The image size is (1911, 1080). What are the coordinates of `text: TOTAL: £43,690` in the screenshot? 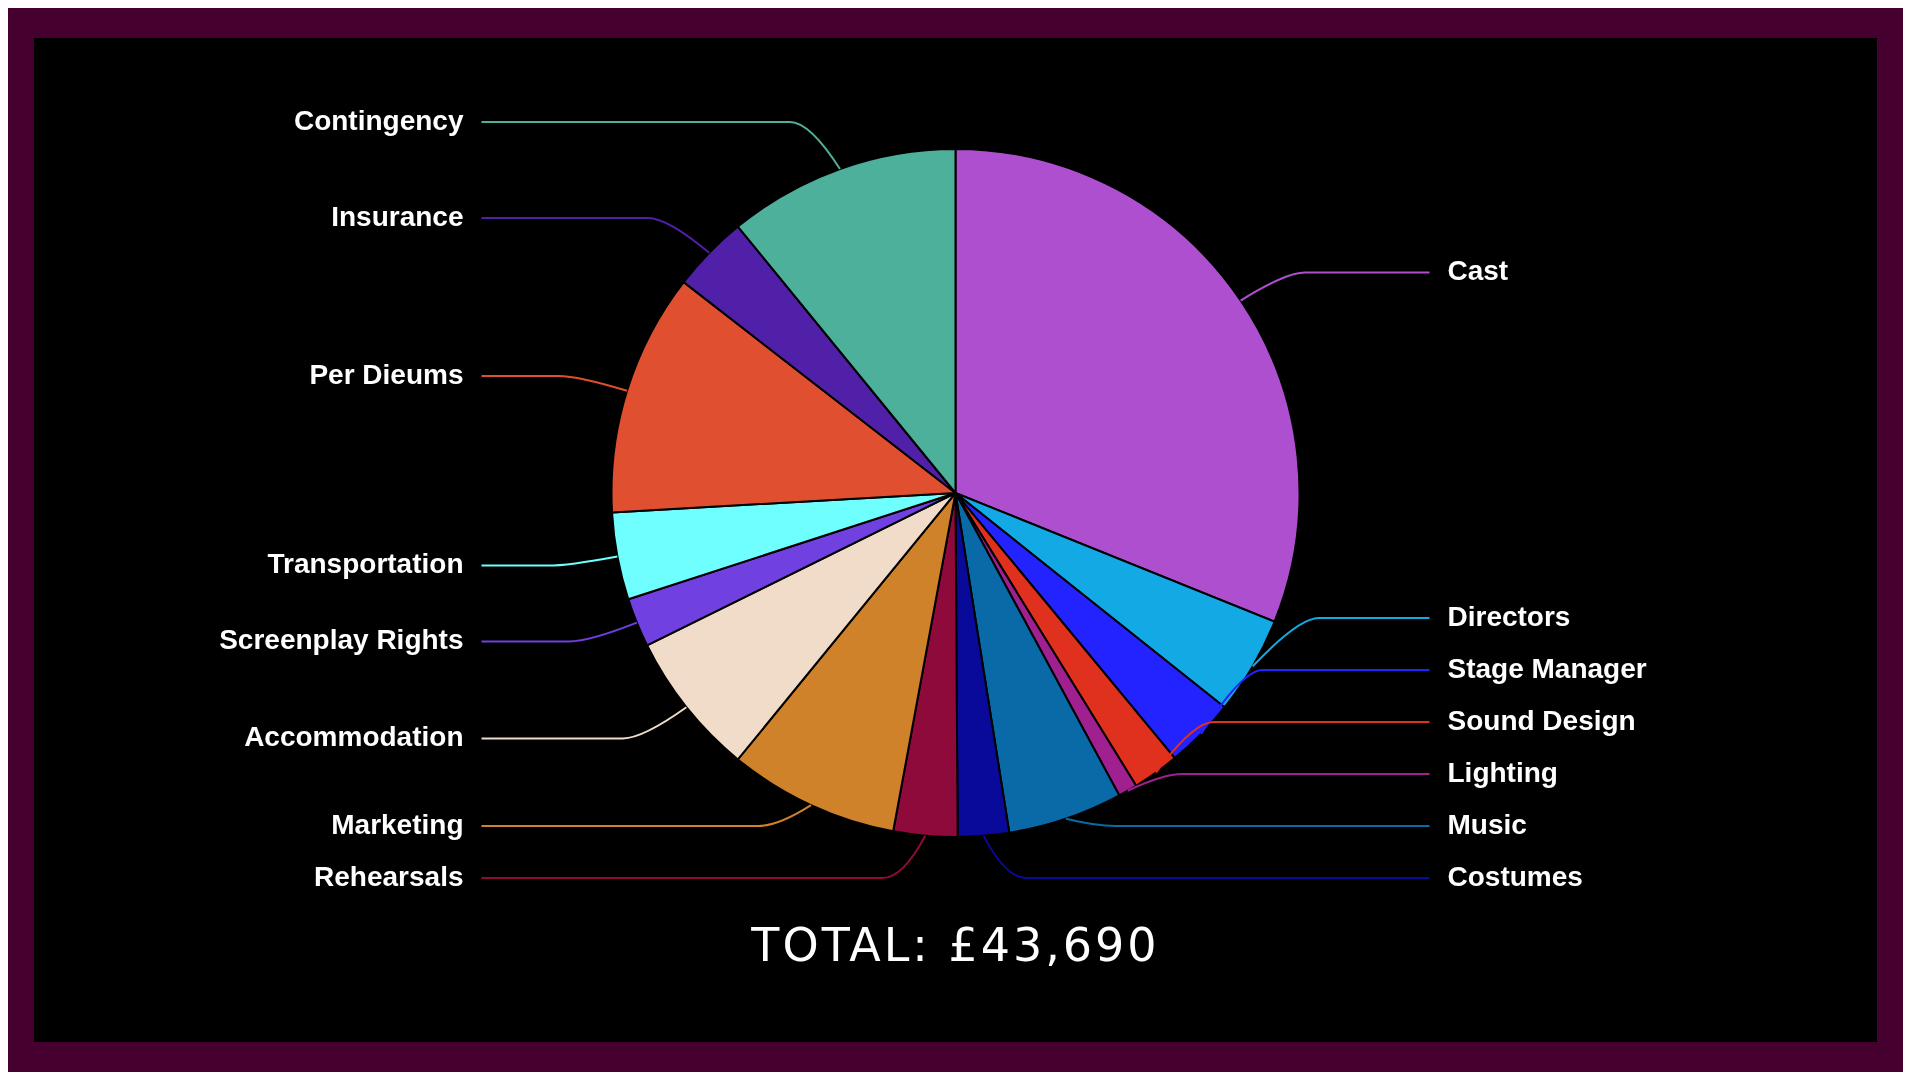 It's located at (955, 945).